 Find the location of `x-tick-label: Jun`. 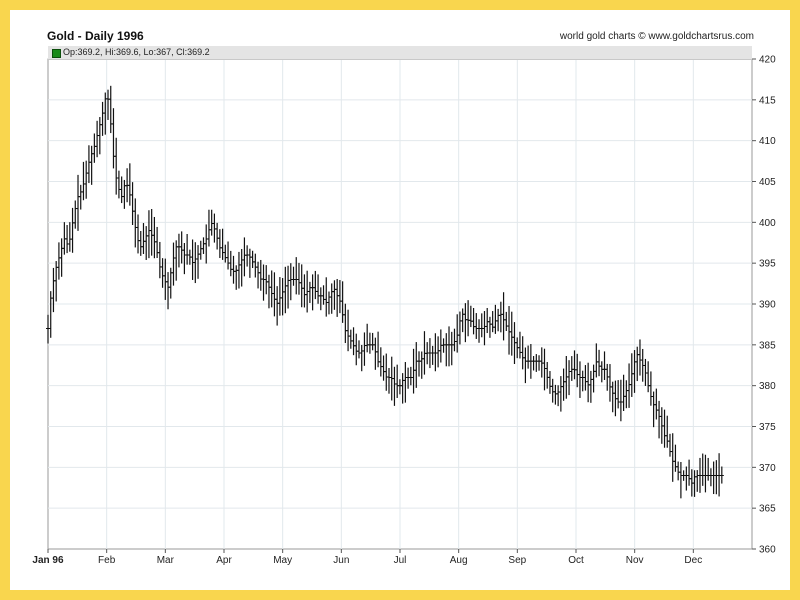

x-tick-label: Jun is located at coordinates (341, 560).